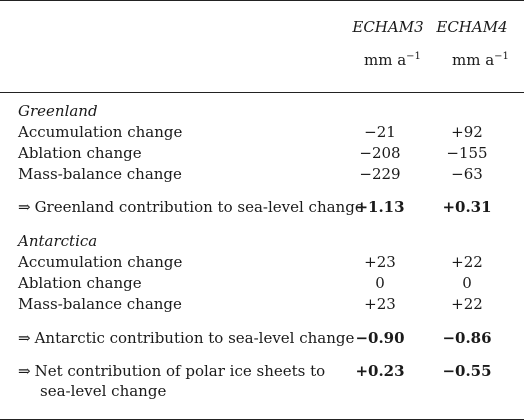  Describe the element at coordinates (262, 92) in the screenshot. I see `header-rule` at that location.